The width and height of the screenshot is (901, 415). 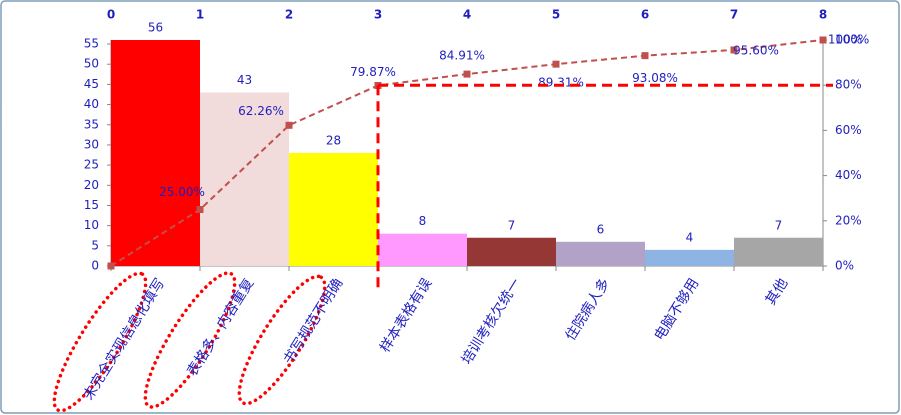 What do you see at coordinates (91, 225) in the screenshot?
I see `y-tick-label: 10` at bounding box center [91, 225].